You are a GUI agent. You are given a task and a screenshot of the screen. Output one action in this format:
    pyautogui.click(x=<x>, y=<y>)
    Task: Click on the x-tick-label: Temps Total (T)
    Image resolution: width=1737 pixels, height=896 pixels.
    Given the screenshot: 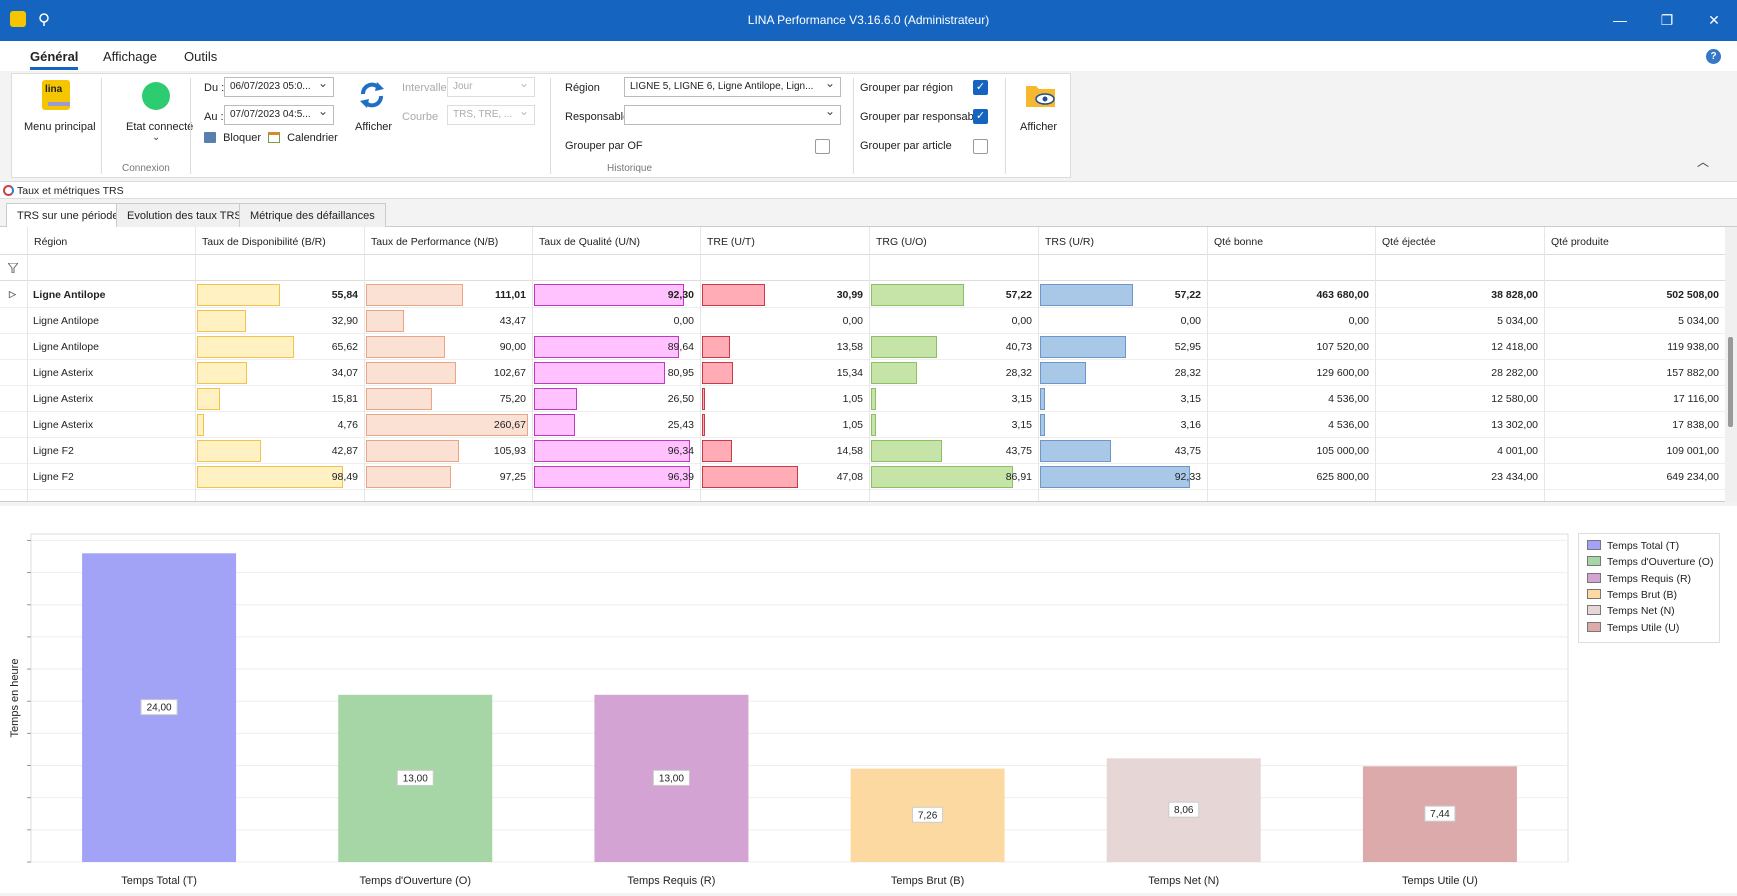 What is the action you would take?
    pyautogui.click(x=159, y=881)
    